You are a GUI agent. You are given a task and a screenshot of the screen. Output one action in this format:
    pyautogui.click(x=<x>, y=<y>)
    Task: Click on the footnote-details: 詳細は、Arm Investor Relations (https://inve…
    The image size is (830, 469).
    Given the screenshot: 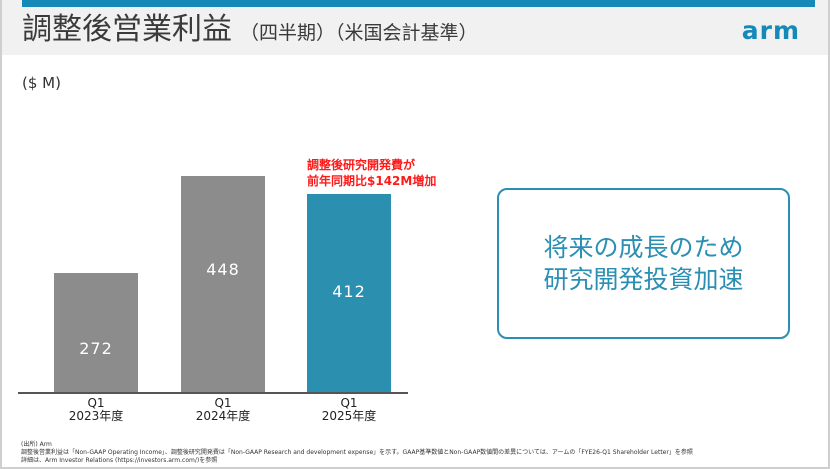 What is the action you would take?
    pyautogui.click(x=119, y=460)
    